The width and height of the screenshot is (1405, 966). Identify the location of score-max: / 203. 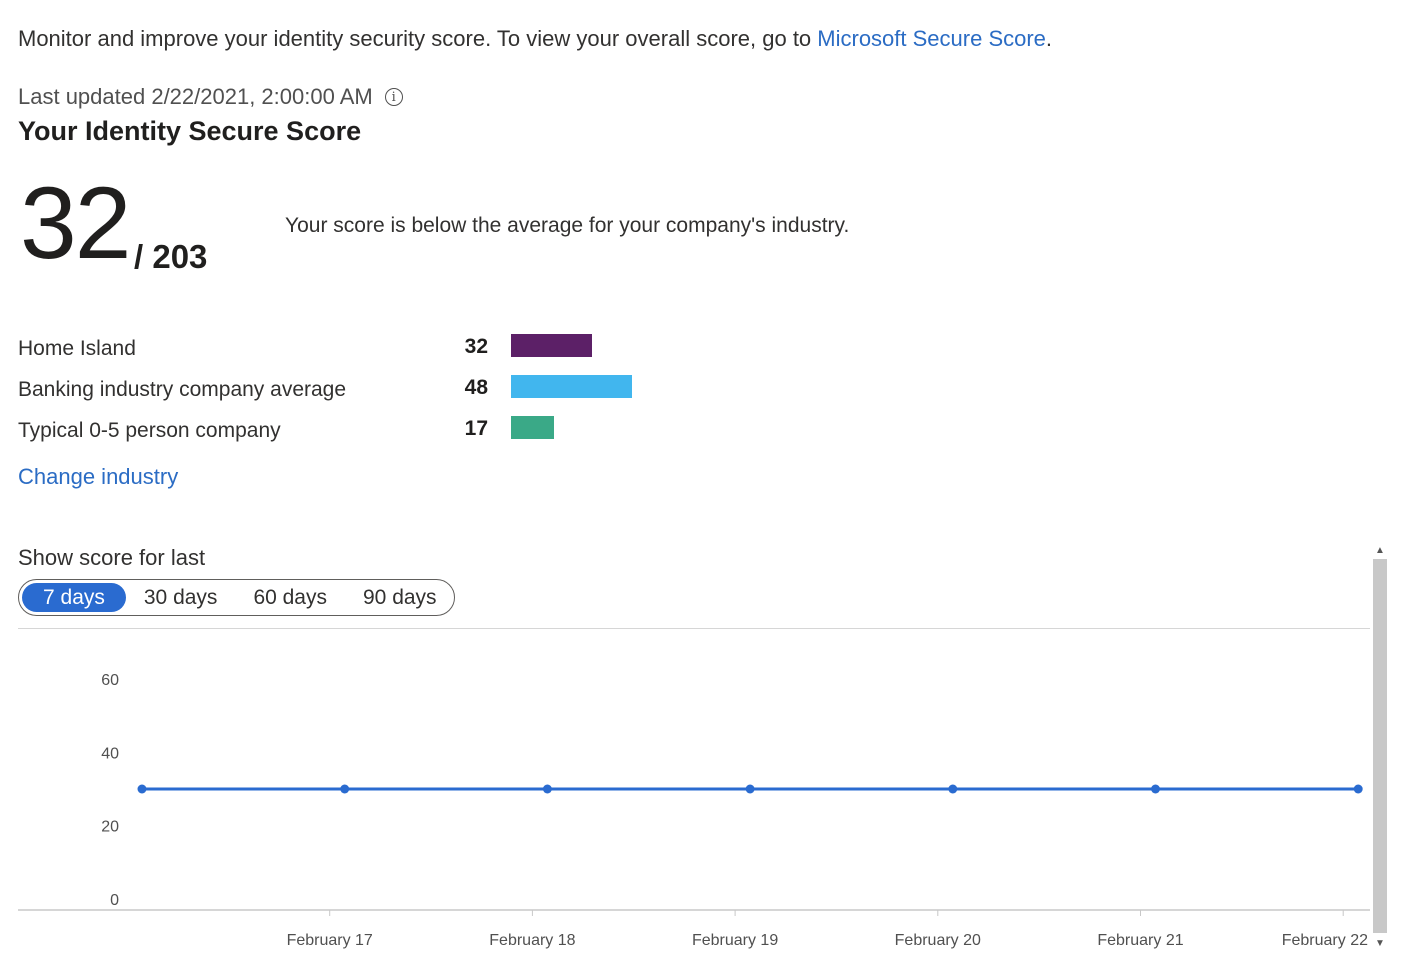
(171, 256).